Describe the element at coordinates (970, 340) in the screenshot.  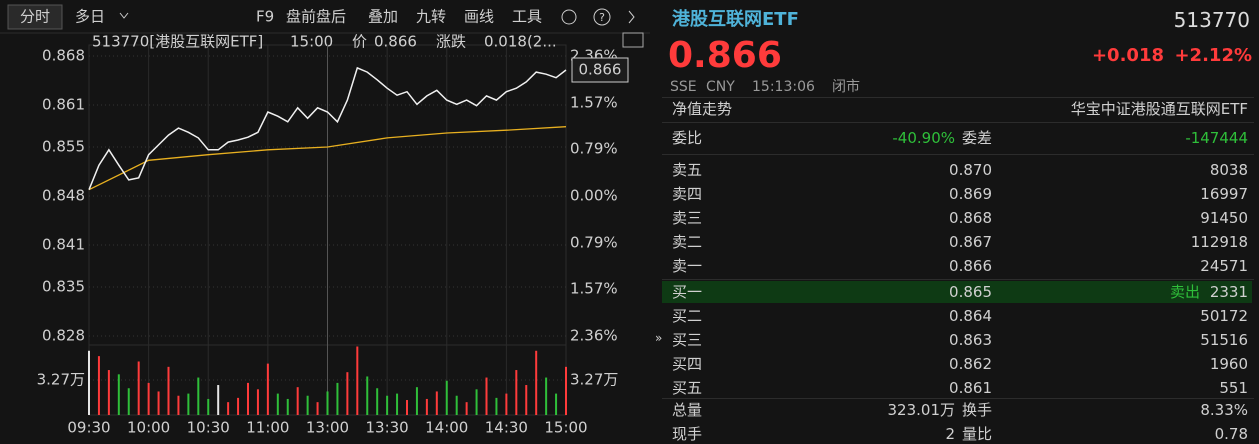
I see `book-price: 0.863` at that location.